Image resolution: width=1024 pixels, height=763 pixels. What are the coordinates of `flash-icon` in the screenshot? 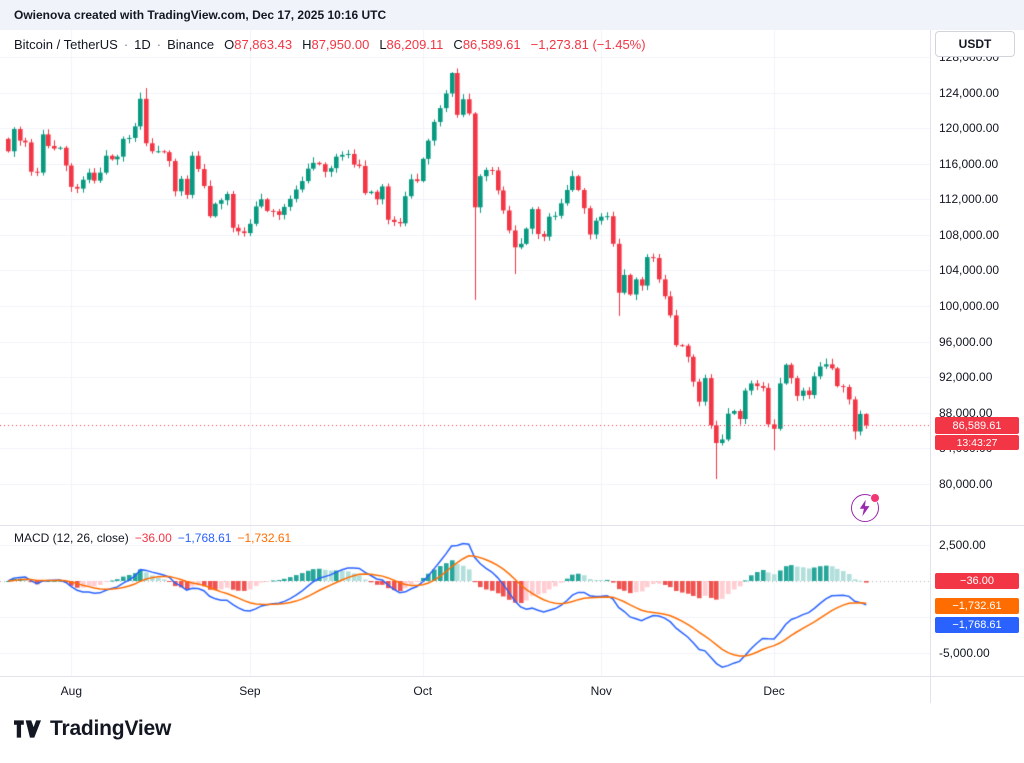 It's located at (864, 508).